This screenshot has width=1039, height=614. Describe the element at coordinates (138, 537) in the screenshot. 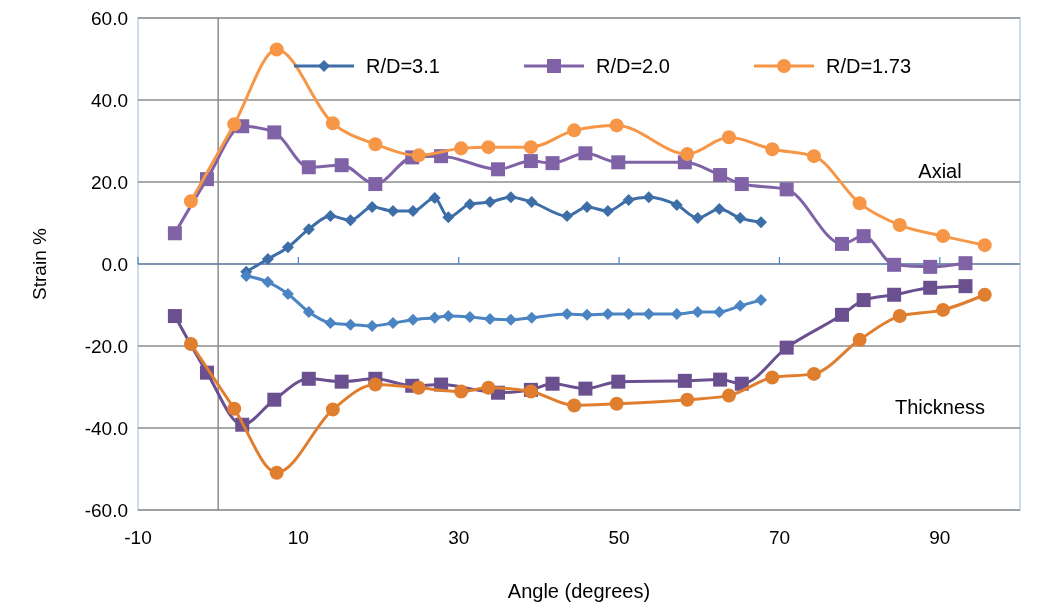

I see `x-tick-label: -10` at that location.